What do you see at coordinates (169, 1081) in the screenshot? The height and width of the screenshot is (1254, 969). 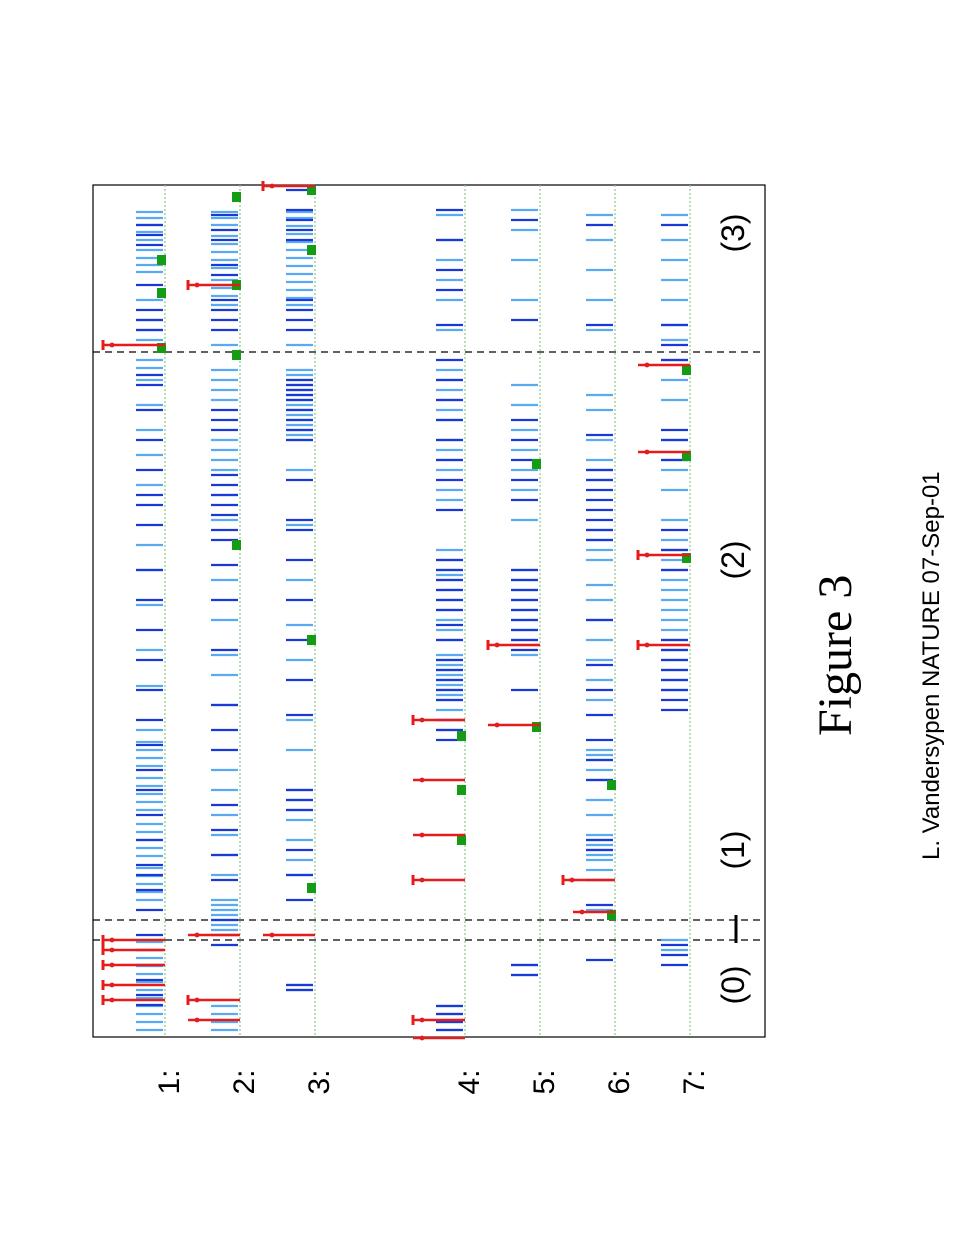 I see `row-label-1: 1:` at bounding box center [169, 1081].